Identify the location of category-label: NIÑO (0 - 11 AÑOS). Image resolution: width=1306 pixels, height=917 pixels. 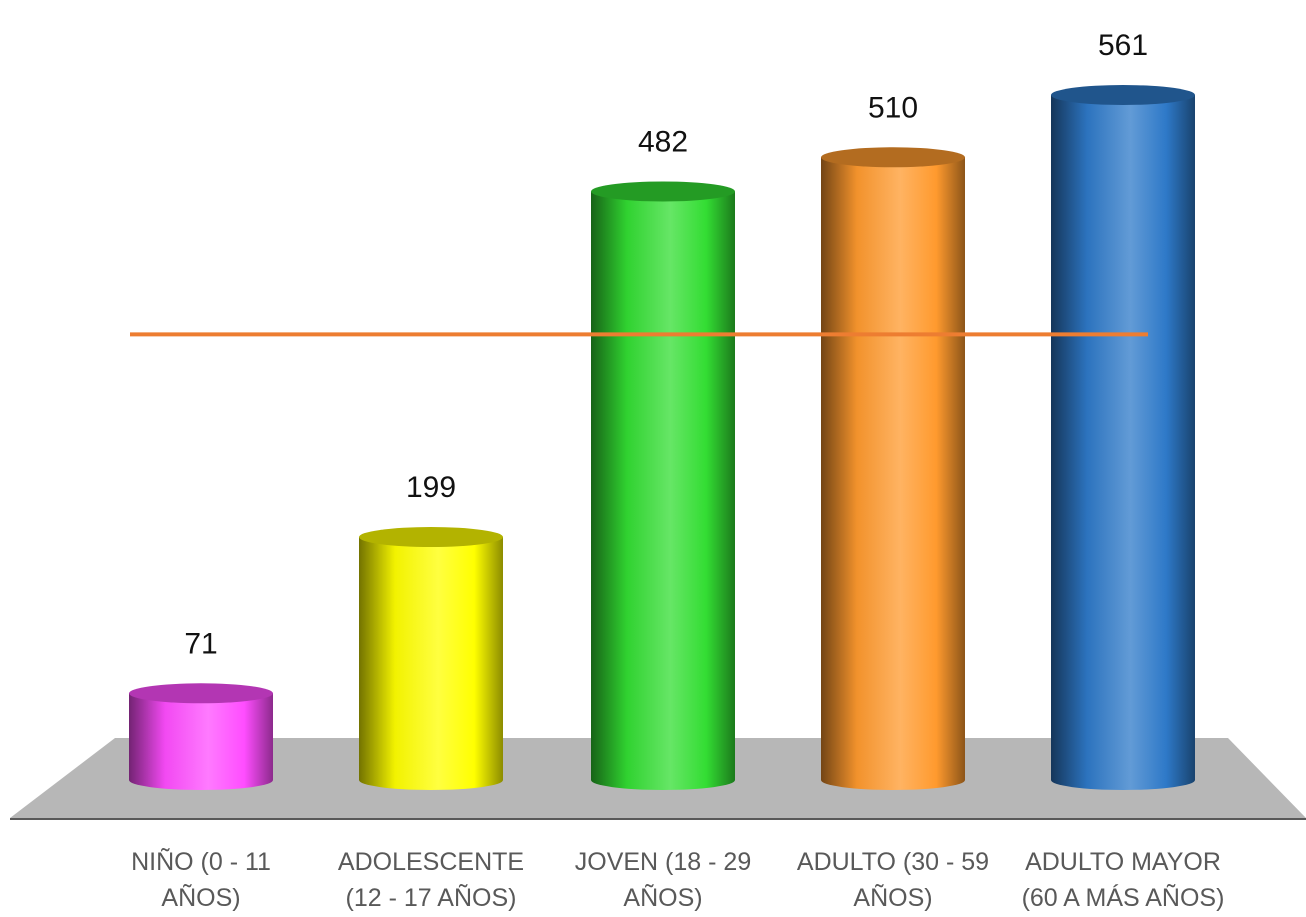
(201, 879).